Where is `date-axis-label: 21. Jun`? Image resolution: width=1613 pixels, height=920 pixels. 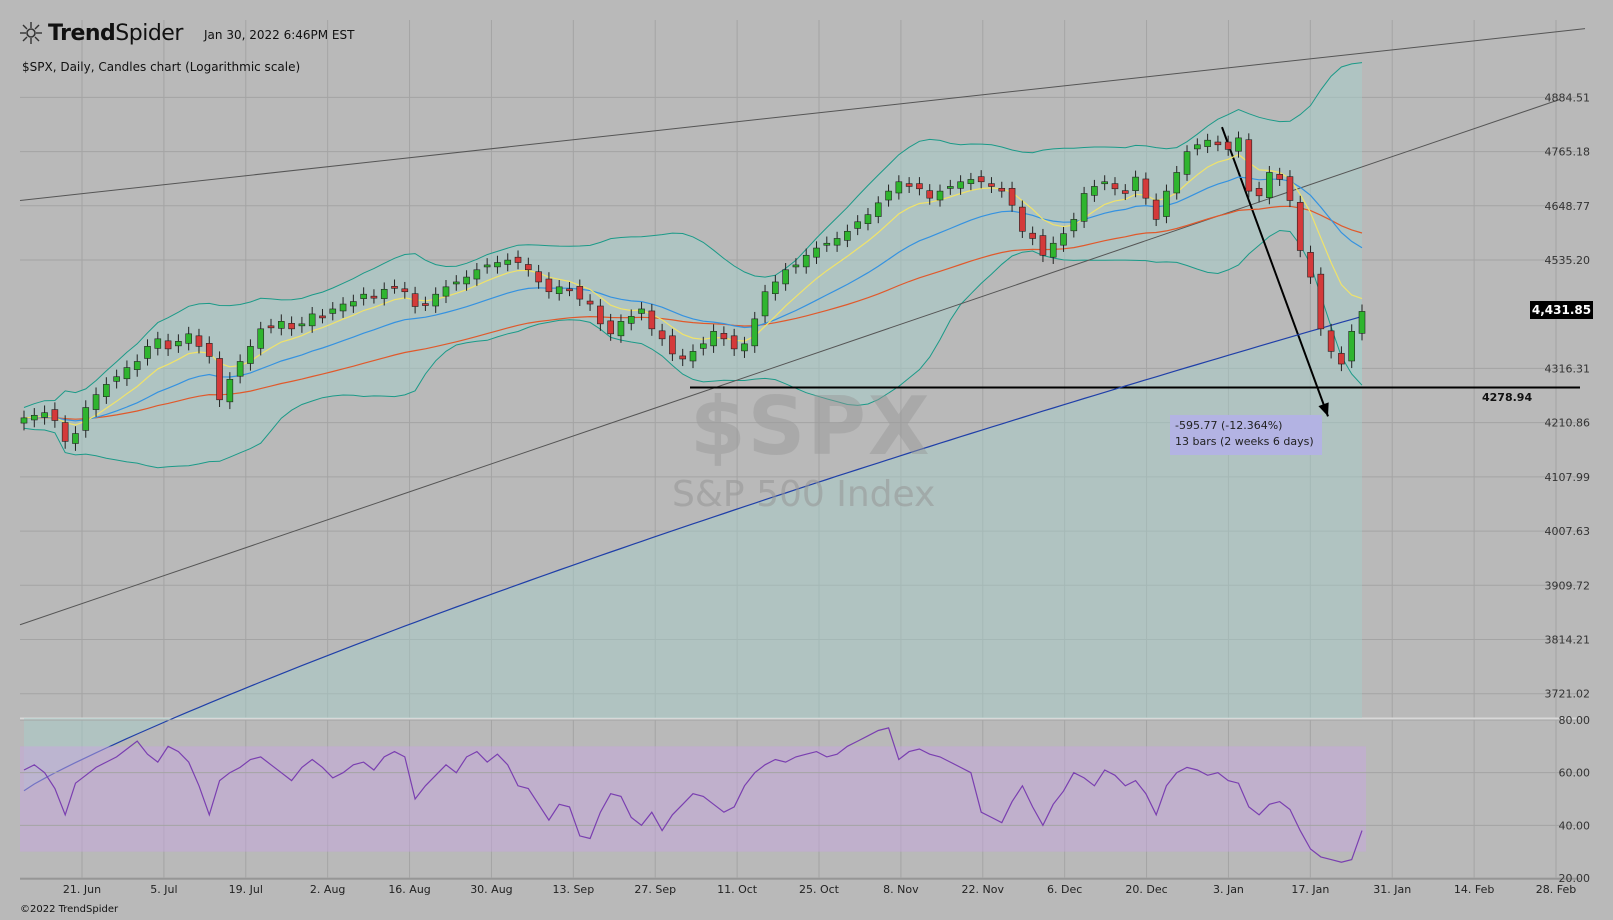 date-axis-label: 21. Jun is located at coordinates (82, 889).